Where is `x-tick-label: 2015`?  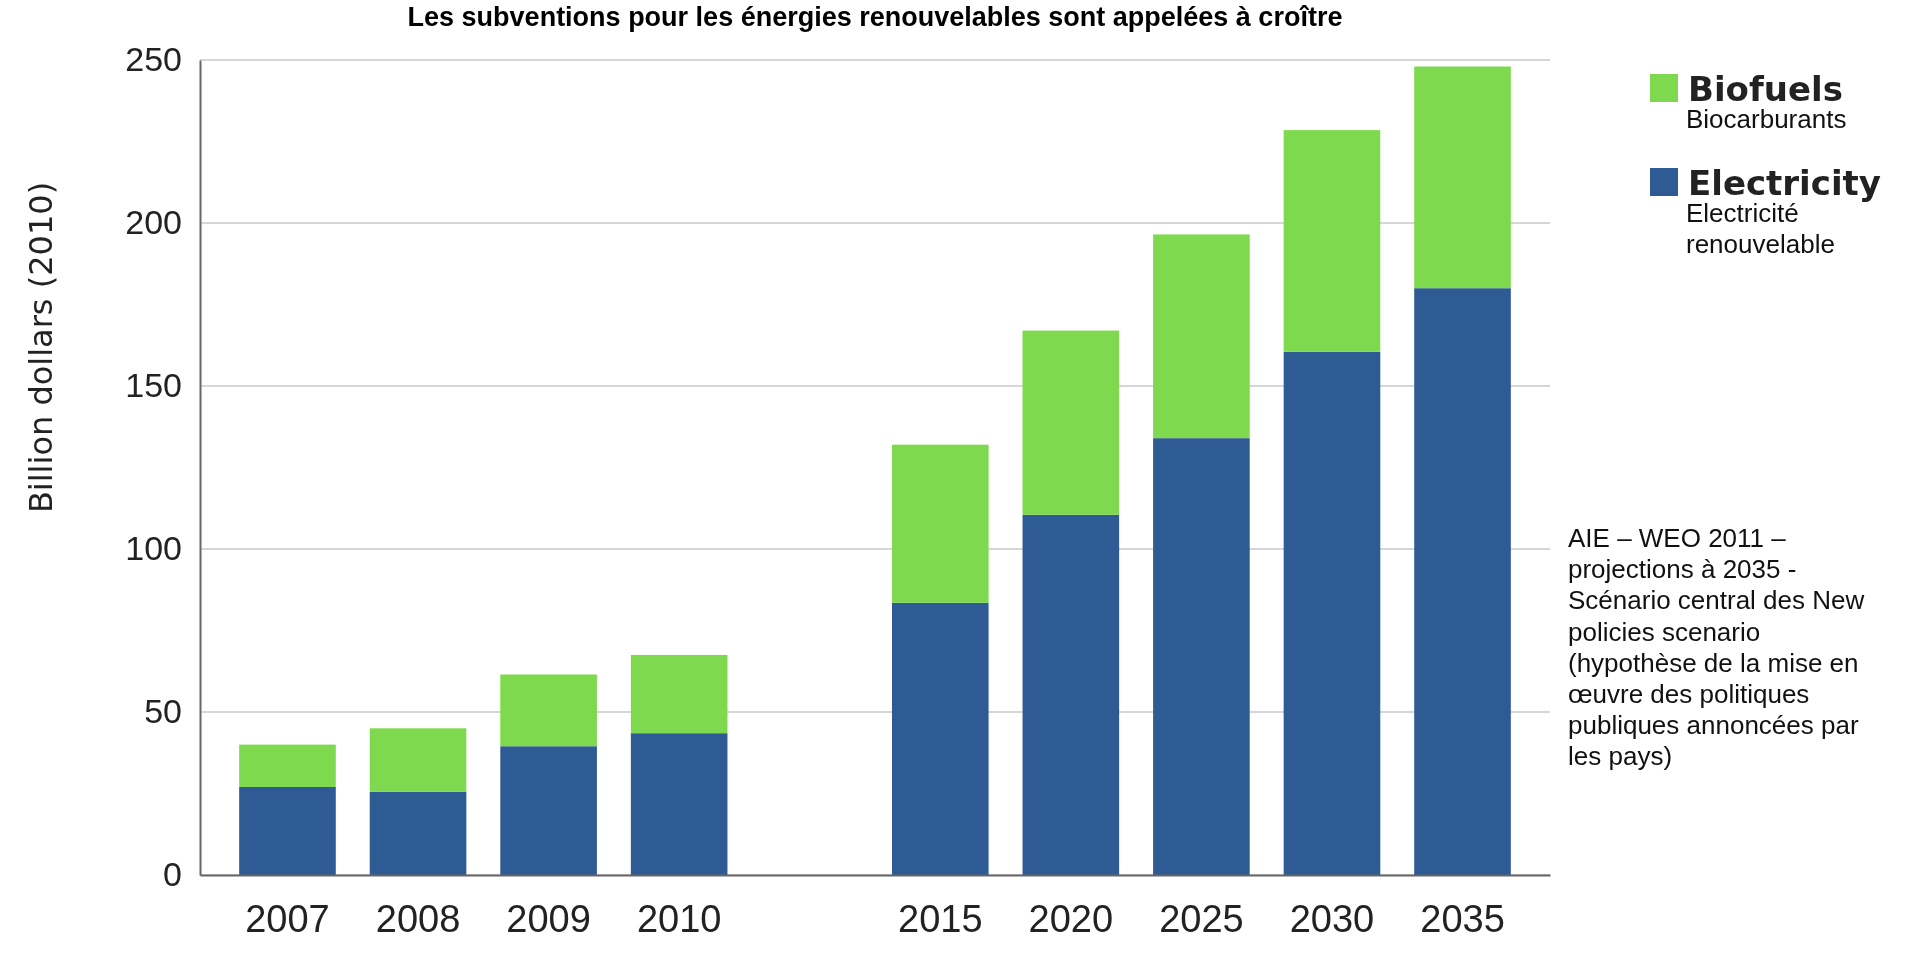 x-tick-label: 2015 is located at coordinates (940, 918).